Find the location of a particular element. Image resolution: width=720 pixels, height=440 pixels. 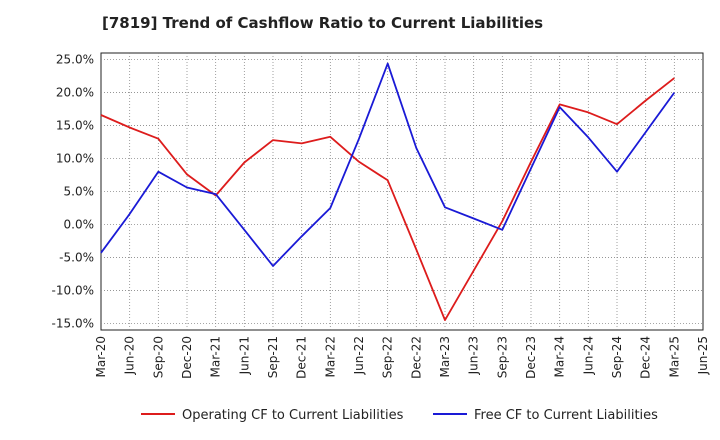

x-tick-label: Sep-23 is located at coordinates (502, 357).